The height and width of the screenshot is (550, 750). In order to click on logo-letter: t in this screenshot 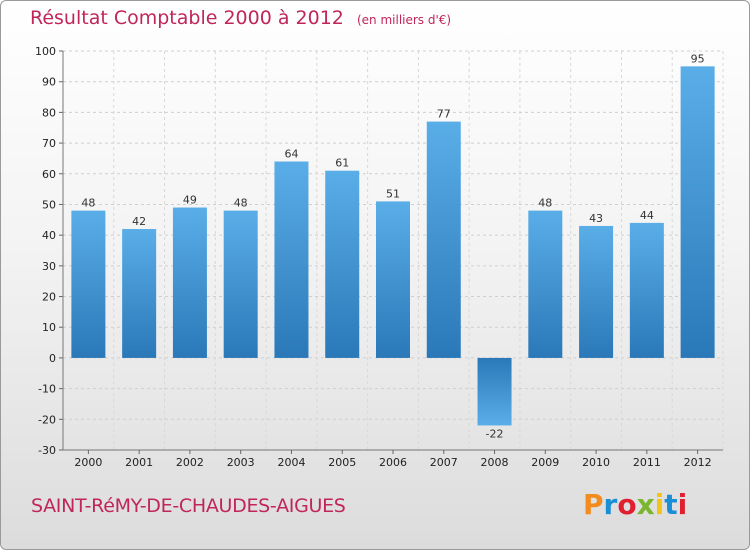, I will do `click(671, 504)`.